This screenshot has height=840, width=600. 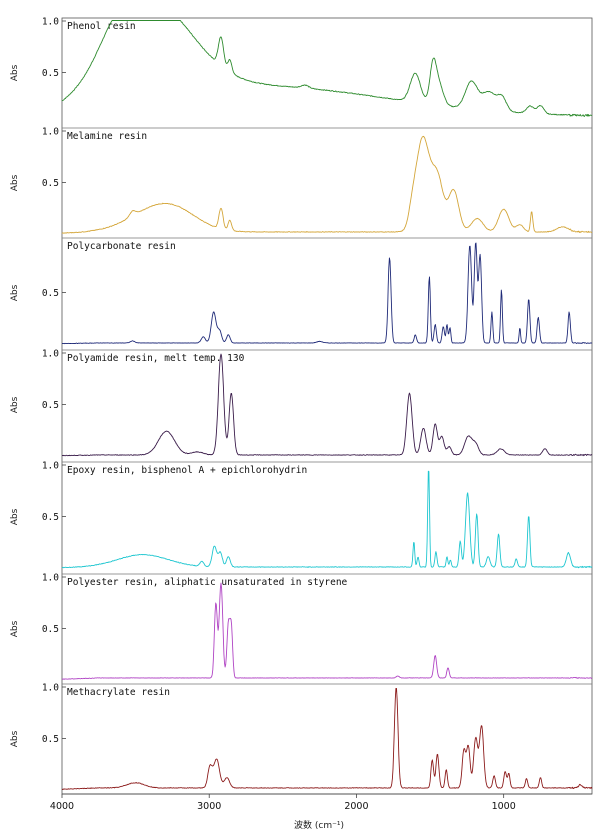 What do you see at coordinates (50, 183) in the screenshot?
I see `panel-2-ytick-label-2: 0.5` at bounding box center [50, 183].